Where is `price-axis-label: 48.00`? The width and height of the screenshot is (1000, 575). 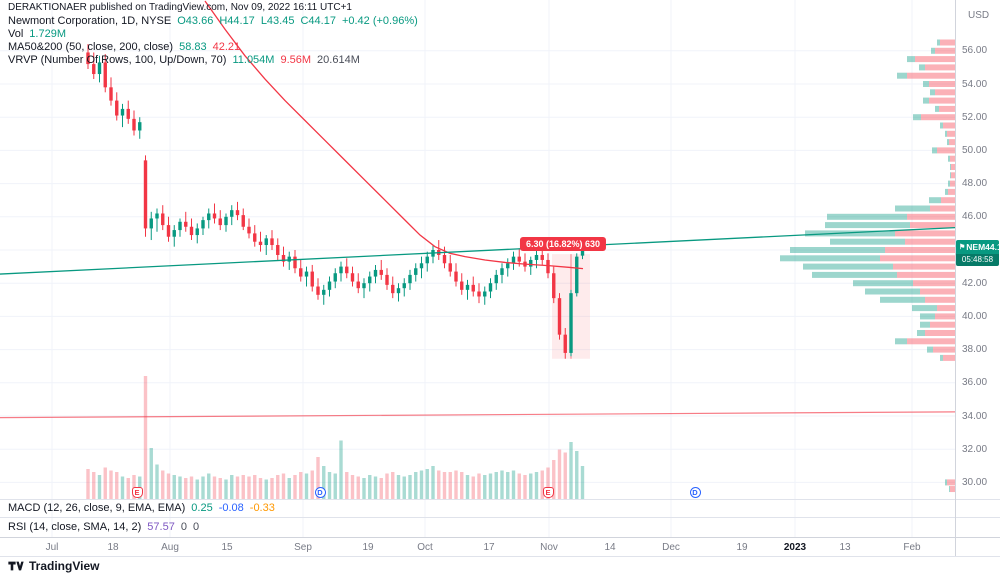
price-axis-label: 48.00 is located at coordinates (975, 184).